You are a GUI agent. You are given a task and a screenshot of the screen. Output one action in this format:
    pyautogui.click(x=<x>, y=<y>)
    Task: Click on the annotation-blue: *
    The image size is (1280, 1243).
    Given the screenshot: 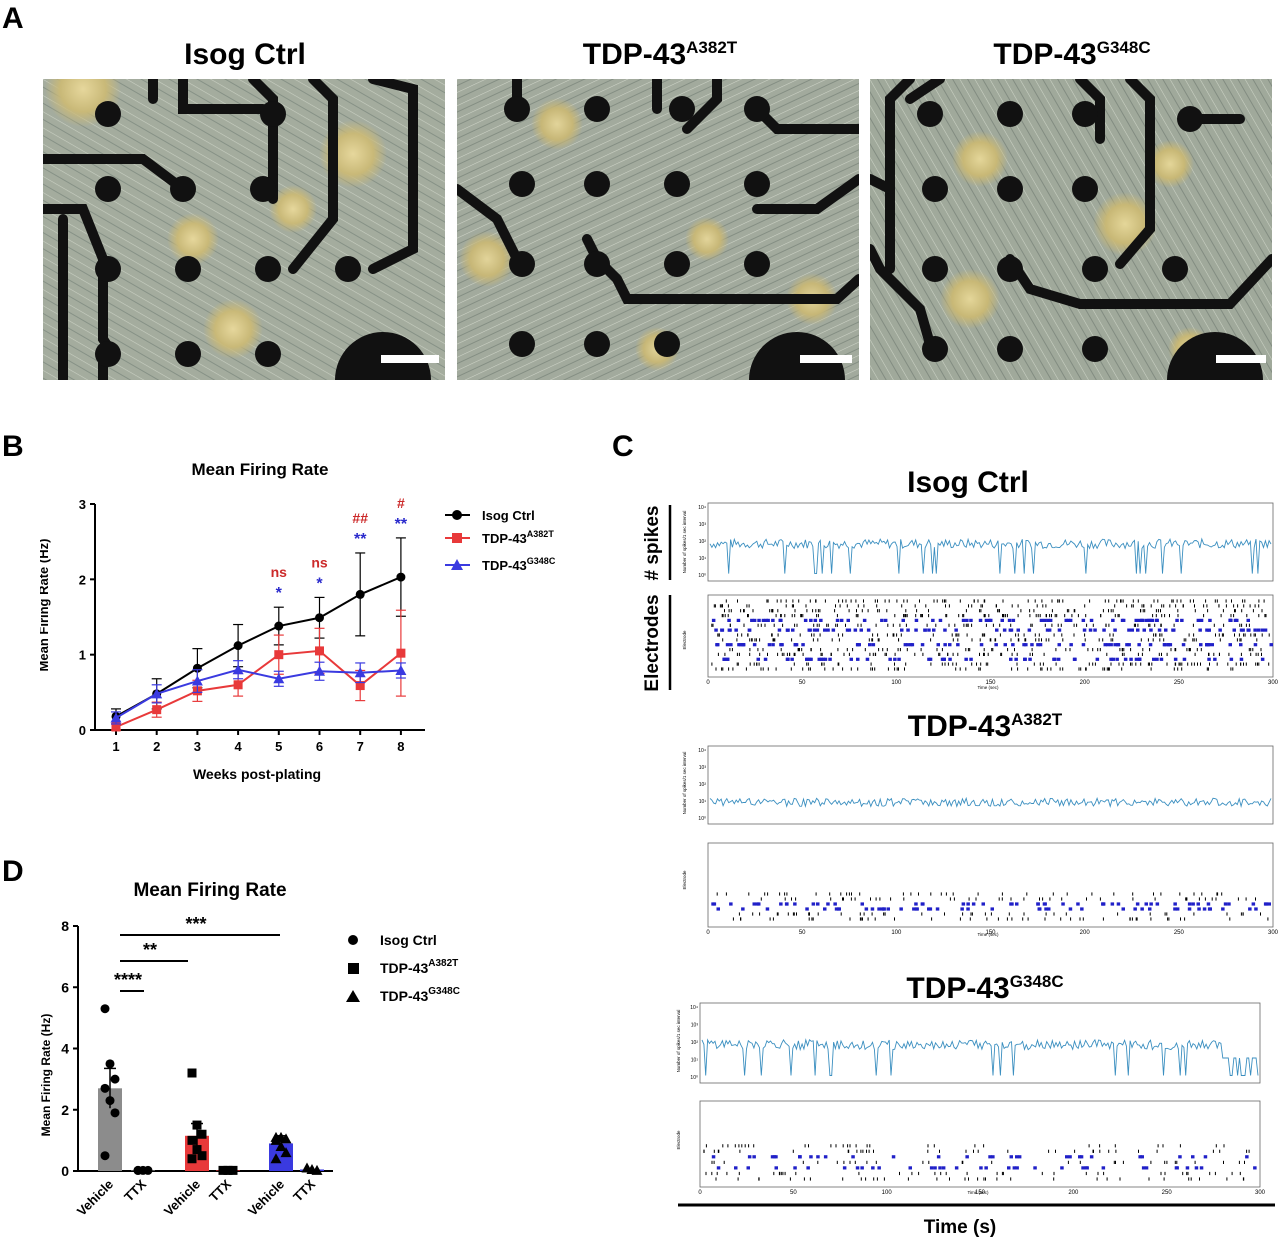 What is the action you would take?
    pyautogui.click(x=319, y=583)
    